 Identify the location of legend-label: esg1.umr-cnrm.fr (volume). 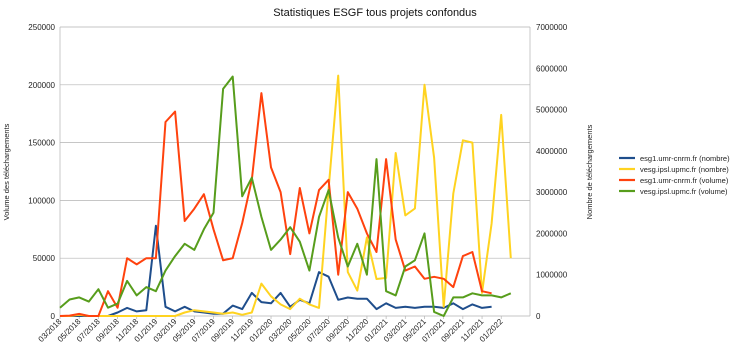
(684, 180).